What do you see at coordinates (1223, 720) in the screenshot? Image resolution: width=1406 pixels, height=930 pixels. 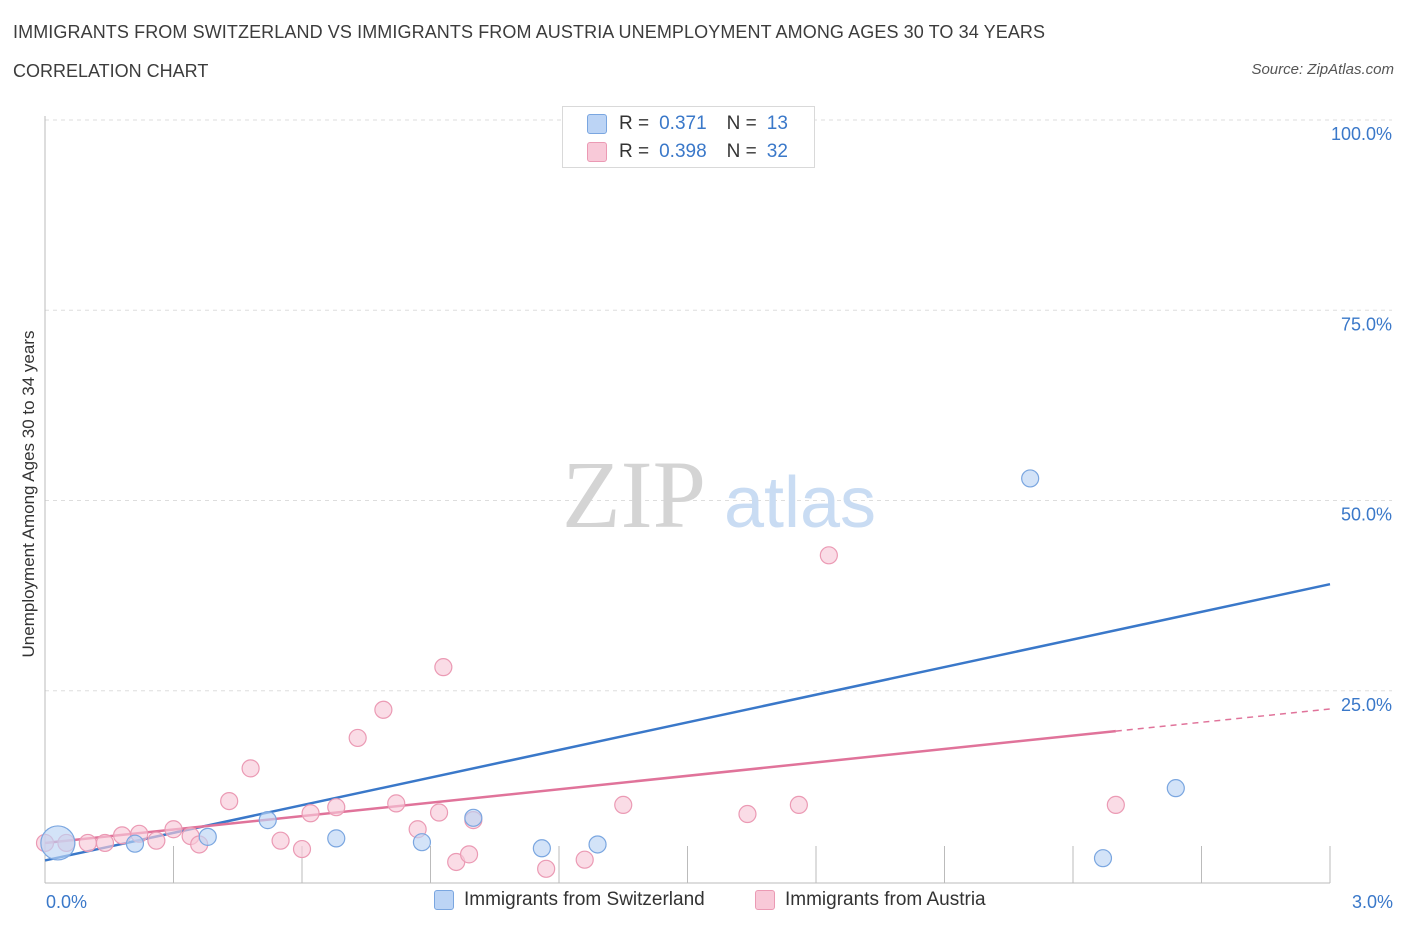 I see `austria-trend-extension` at bounding box center [1223, 720].